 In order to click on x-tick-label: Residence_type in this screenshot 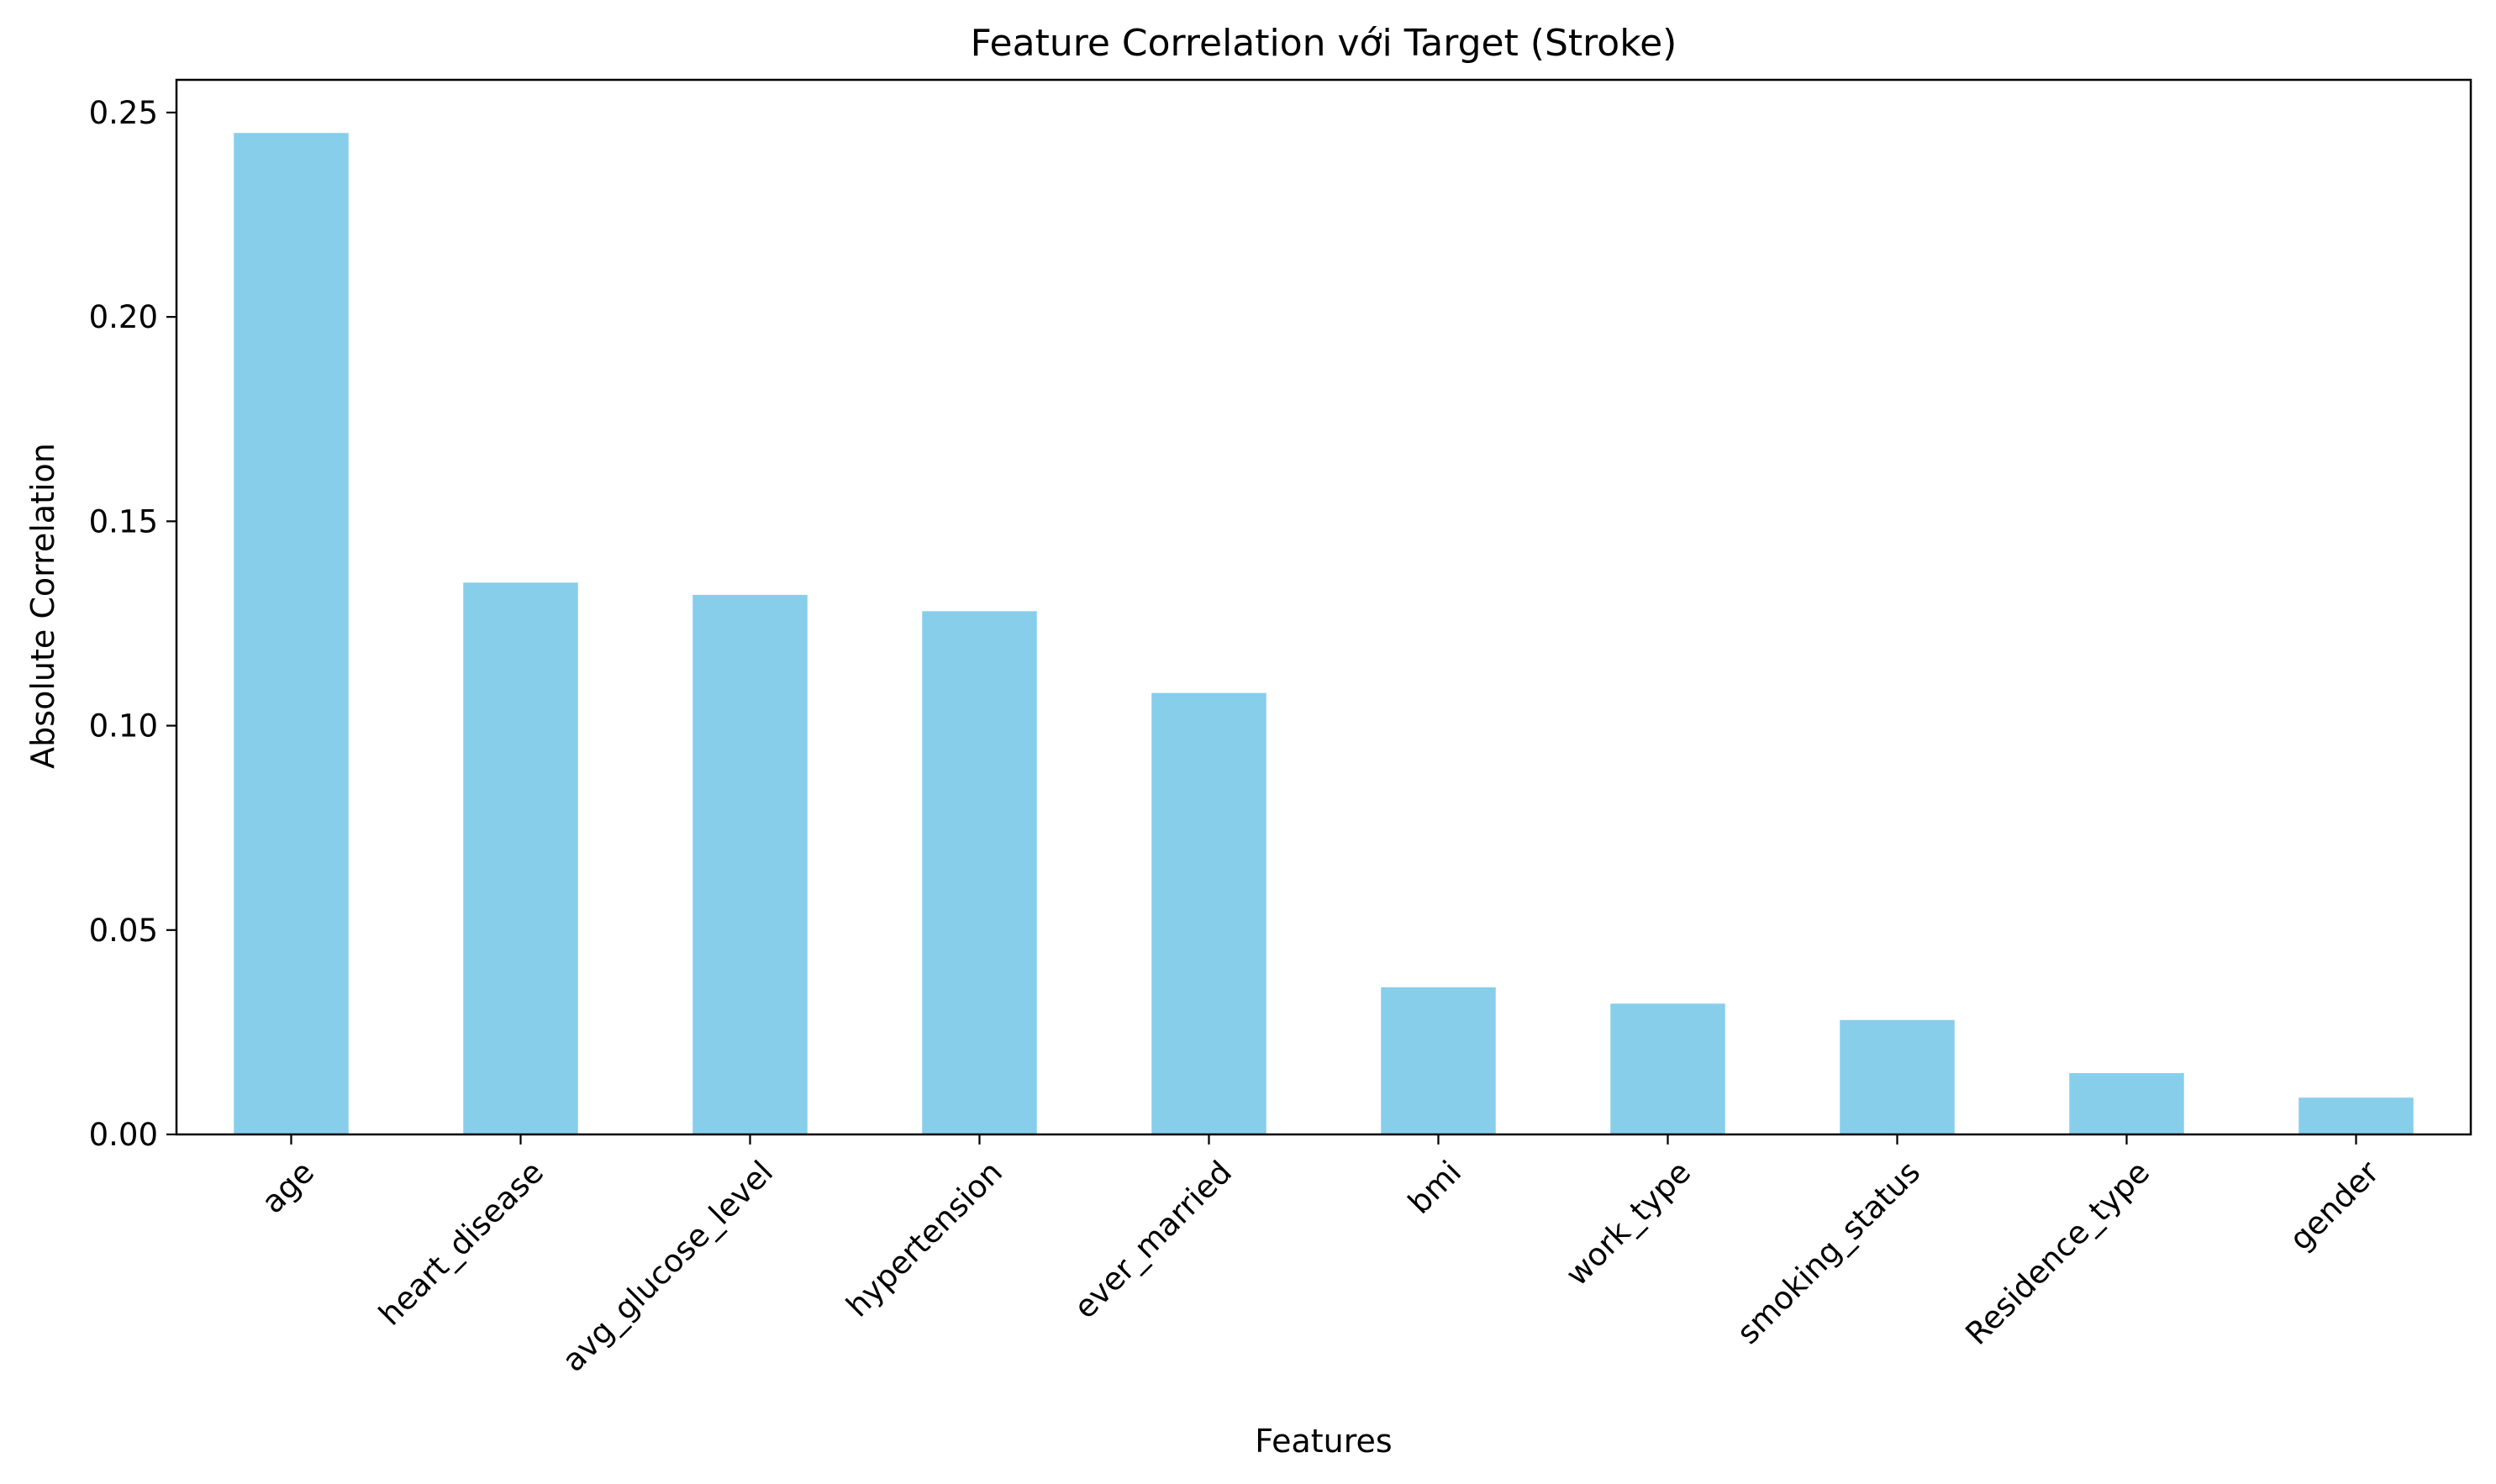, I will do `click(2057, 1253)`.